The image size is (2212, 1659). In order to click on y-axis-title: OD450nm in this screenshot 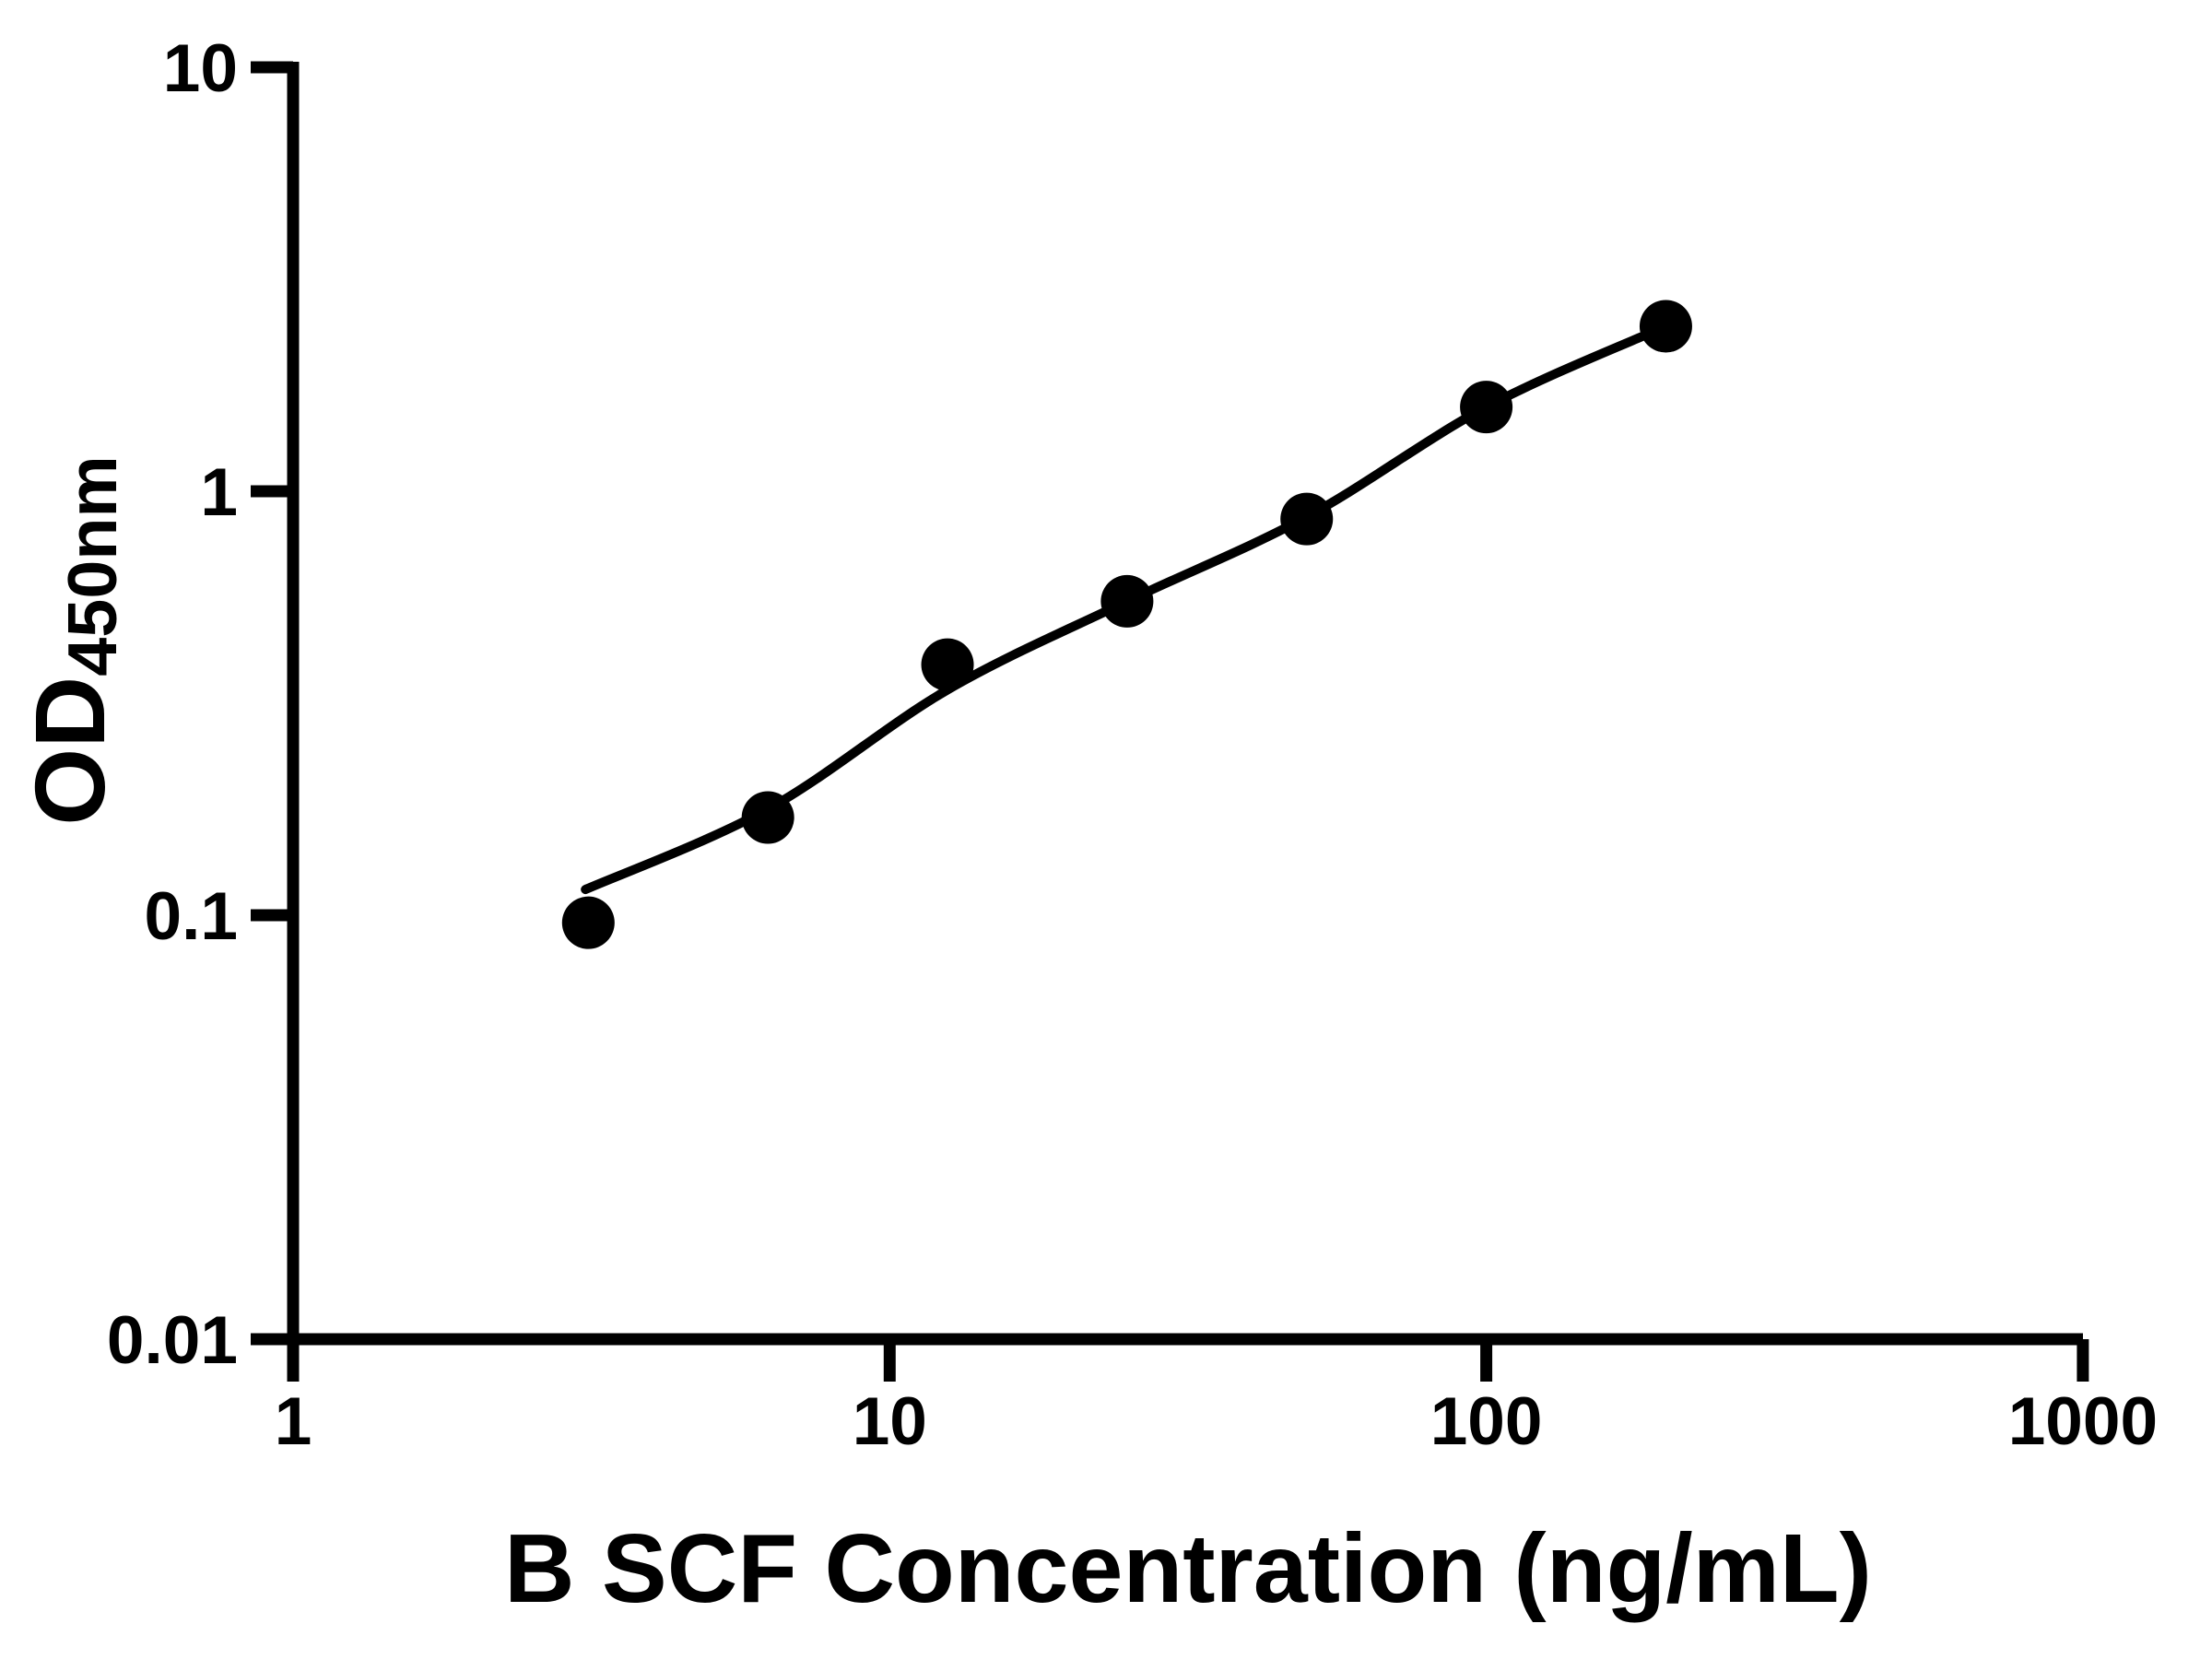, I will do `click(73, 640)`.